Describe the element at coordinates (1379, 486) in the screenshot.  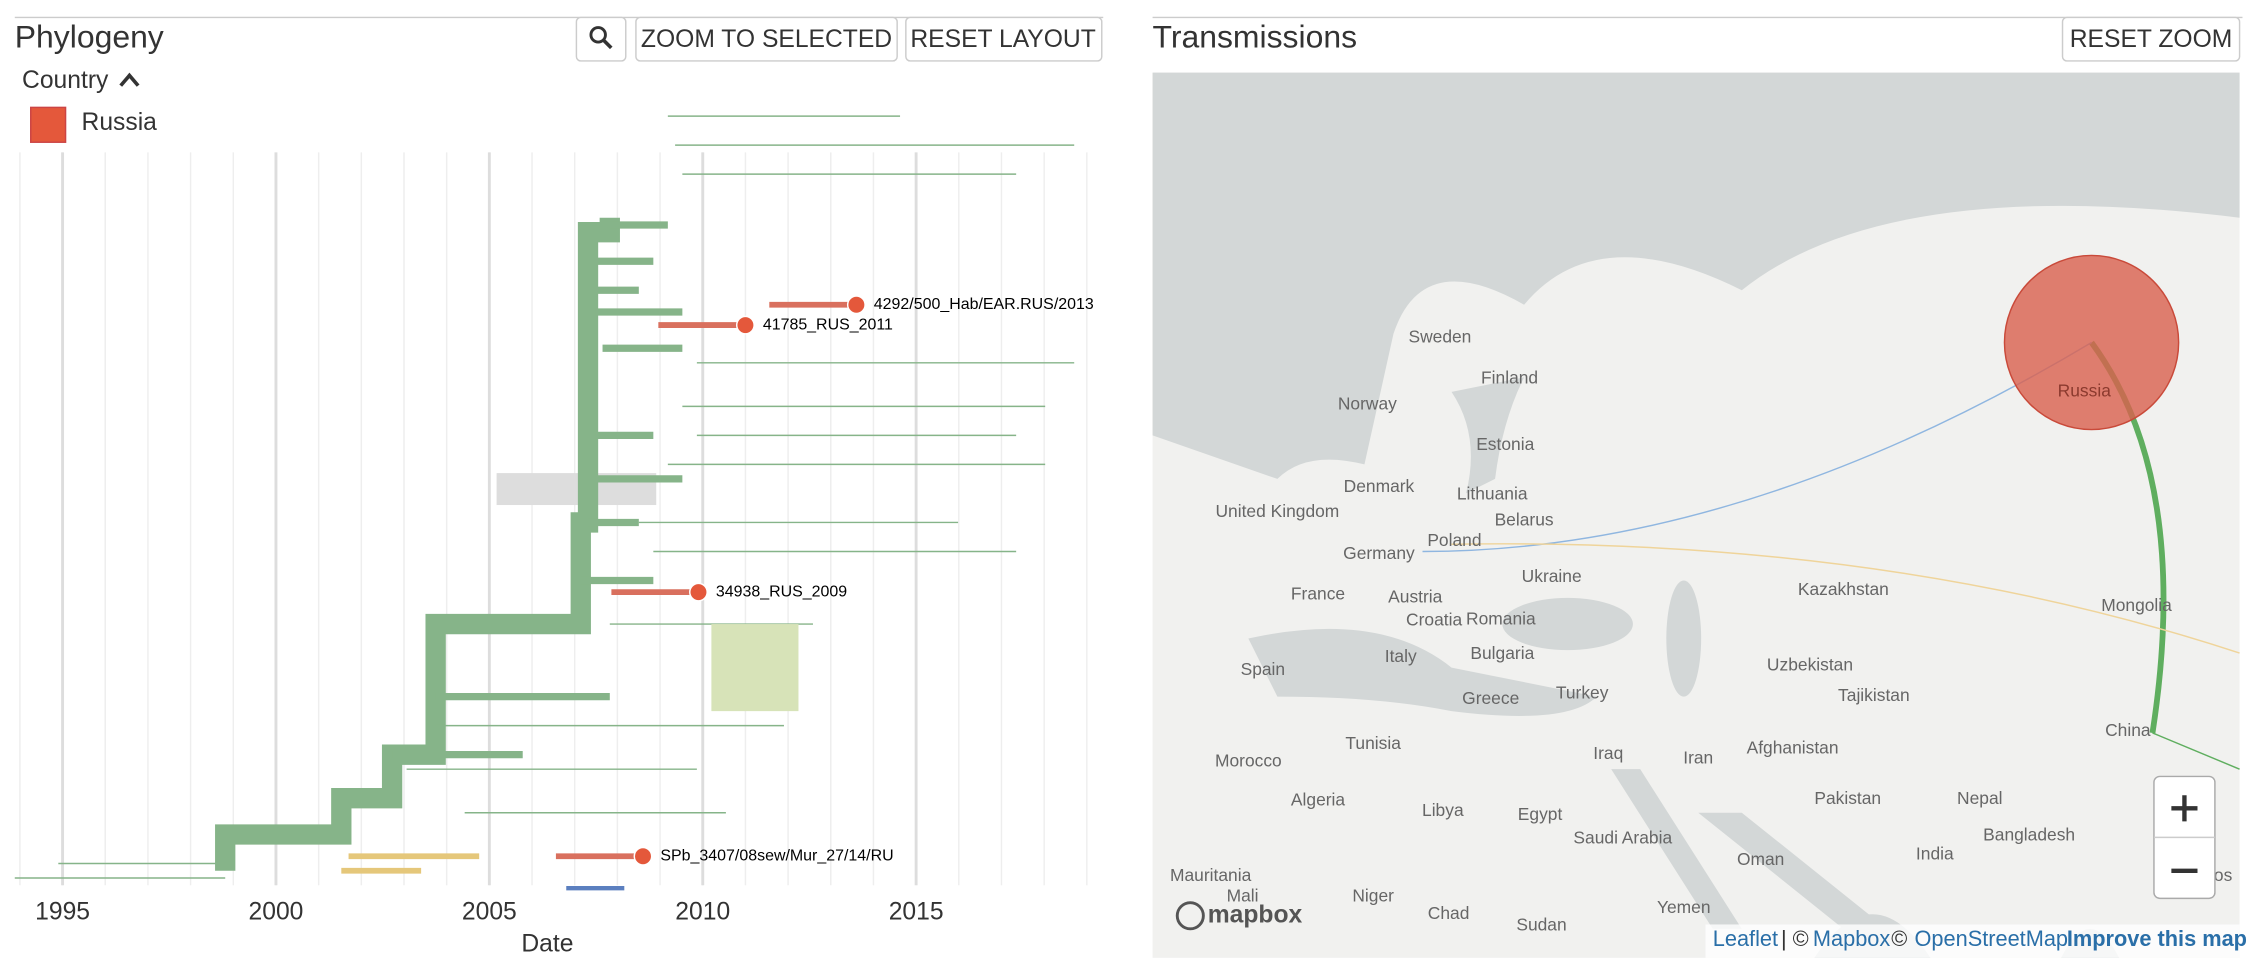
I see `map-label: Denmark` at that location.